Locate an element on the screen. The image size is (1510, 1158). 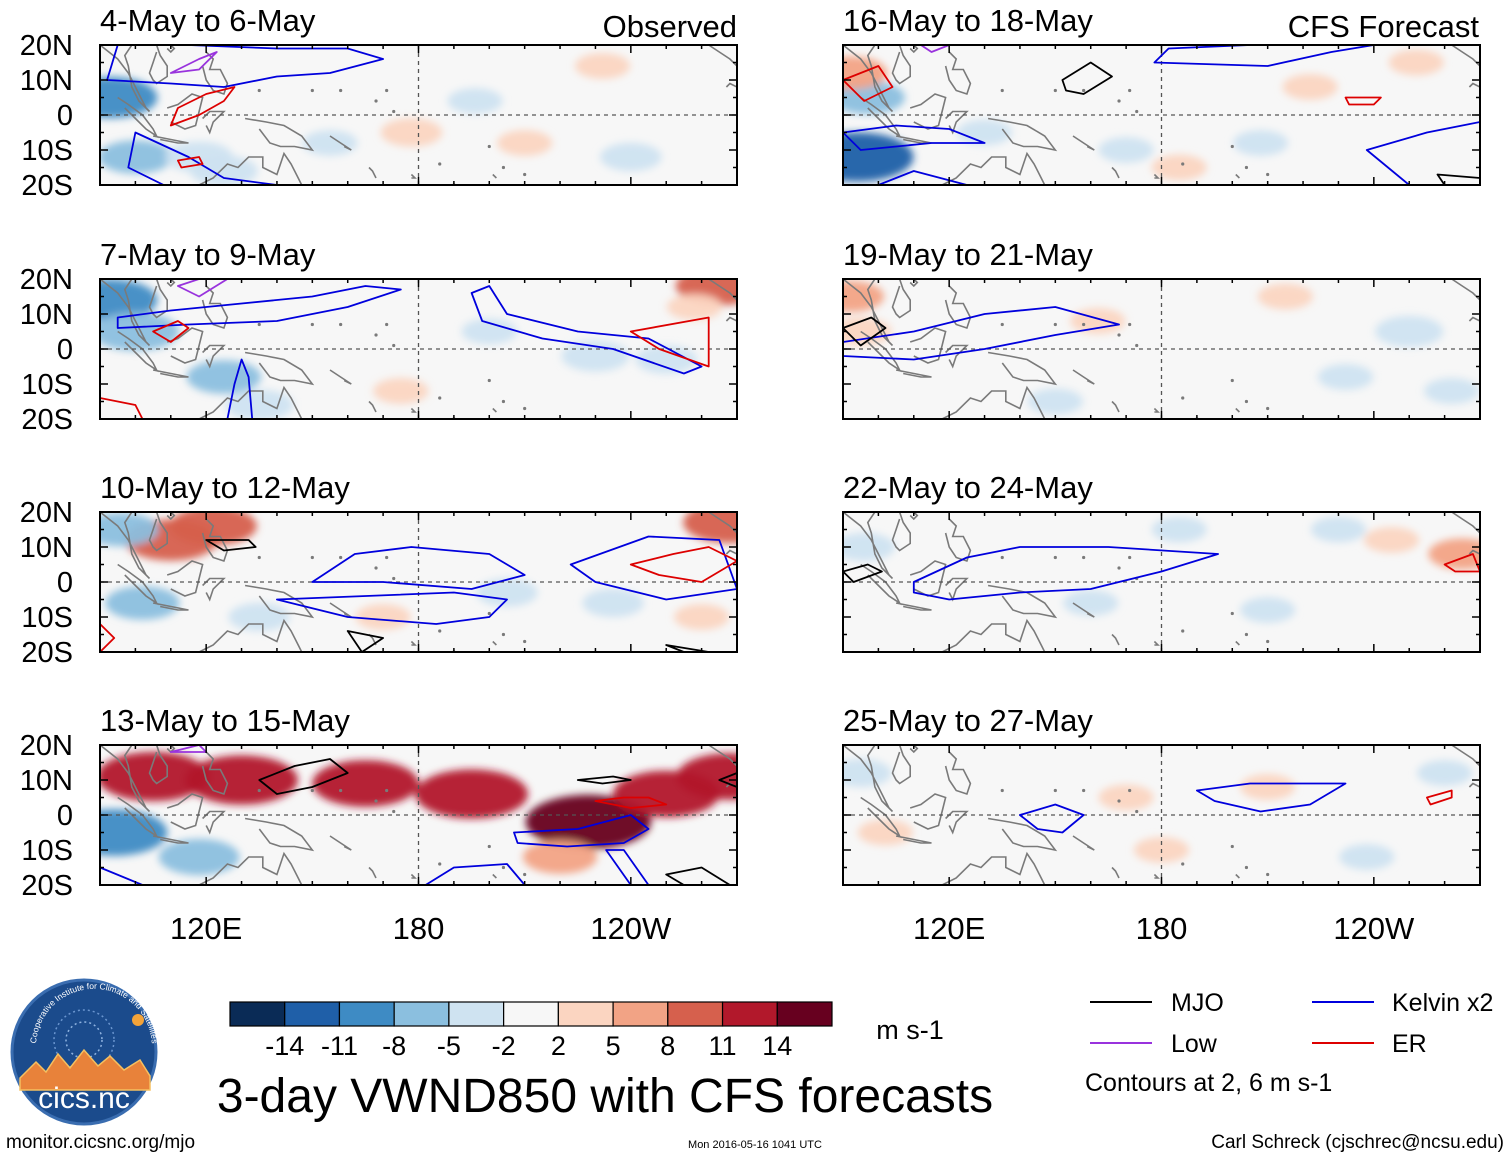
panel-7: 25-May to 27-May 120E 180 120W is located at coordinates (1161, 824).